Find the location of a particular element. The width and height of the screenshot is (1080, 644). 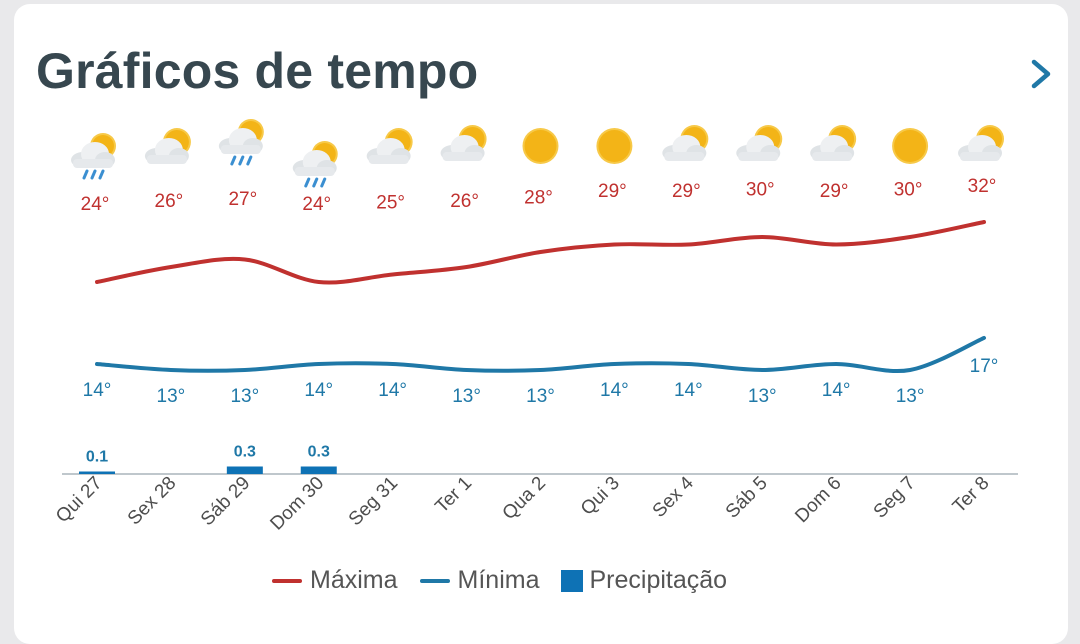

precip-label: 0.1 is located at coordinates (97, 457).